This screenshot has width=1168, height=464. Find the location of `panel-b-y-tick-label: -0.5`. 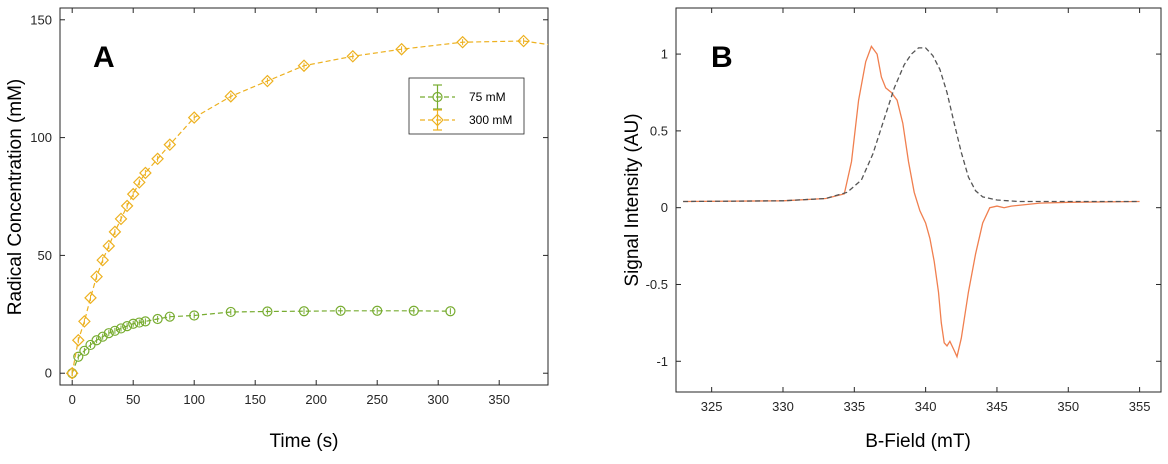

panel-b-y-tick-label: -0.5 is located at coordinates (657, 284).